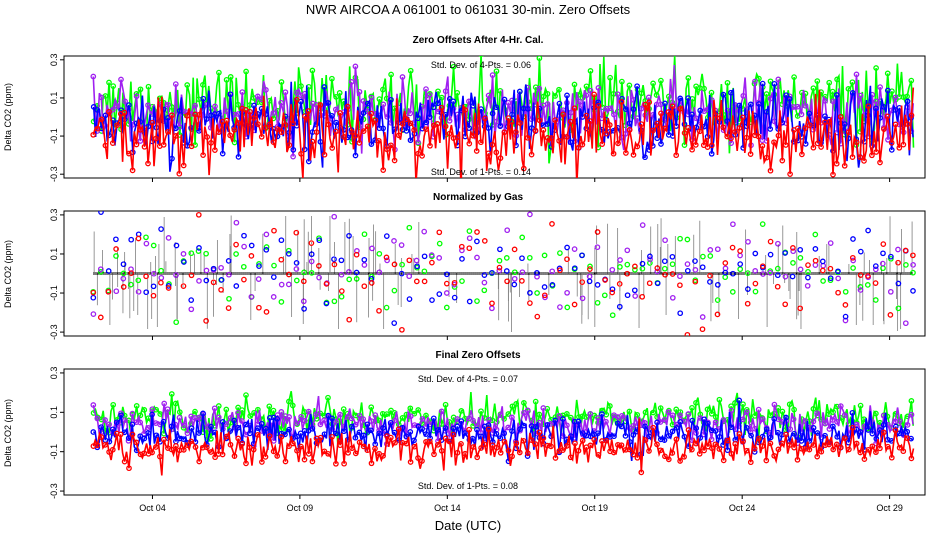  What do you see at coordinates (54, 452) in the screenshot?
I see `y-tick-label: -0.1` at bounding box center [54, 452].